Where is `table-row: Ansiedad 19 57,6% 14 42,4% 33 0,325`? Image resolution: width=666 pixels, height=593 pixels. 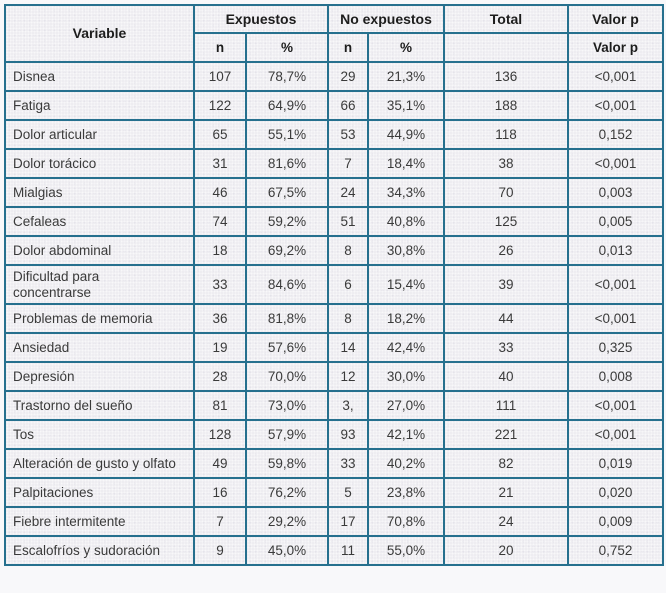 table-row: Ansiedad 19 57,6% 14 42,4% 33 0,325 is located at coordinates (334, 348).